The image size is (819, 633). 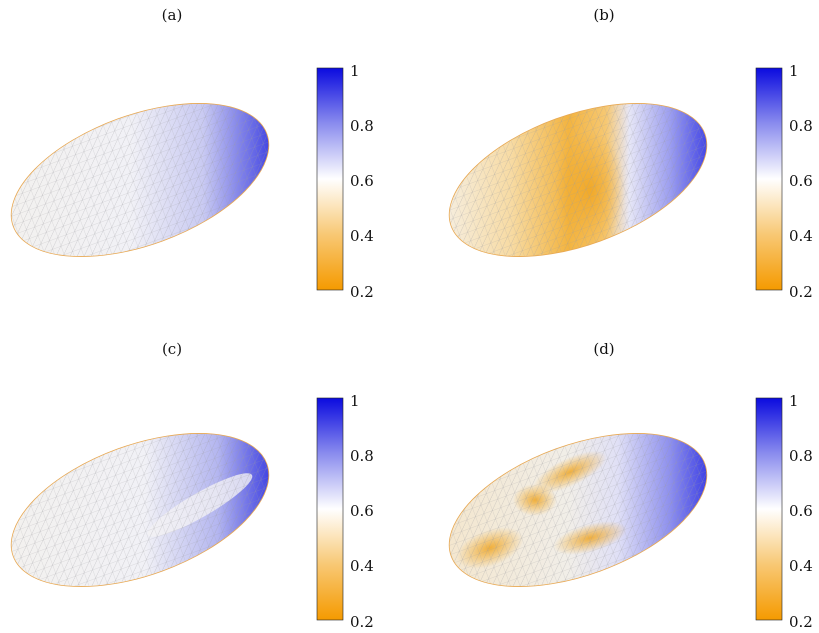 What do you see at coordinates (362, 181) in the screenshot?
I see `colorbar-a-tick-0.6: 0.6` at bounding box center [362, 181].